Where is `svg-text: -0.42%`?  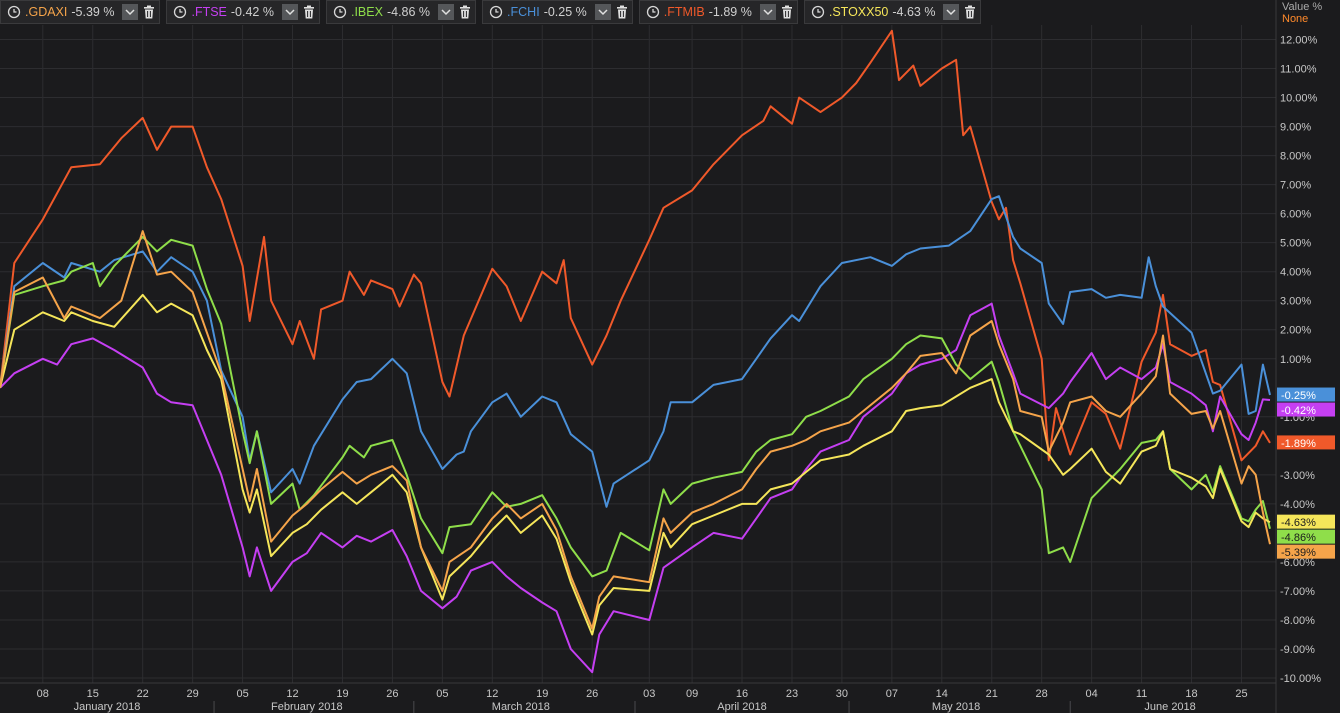 svg-text: -0.42% is located at coordinates (1298, 411).